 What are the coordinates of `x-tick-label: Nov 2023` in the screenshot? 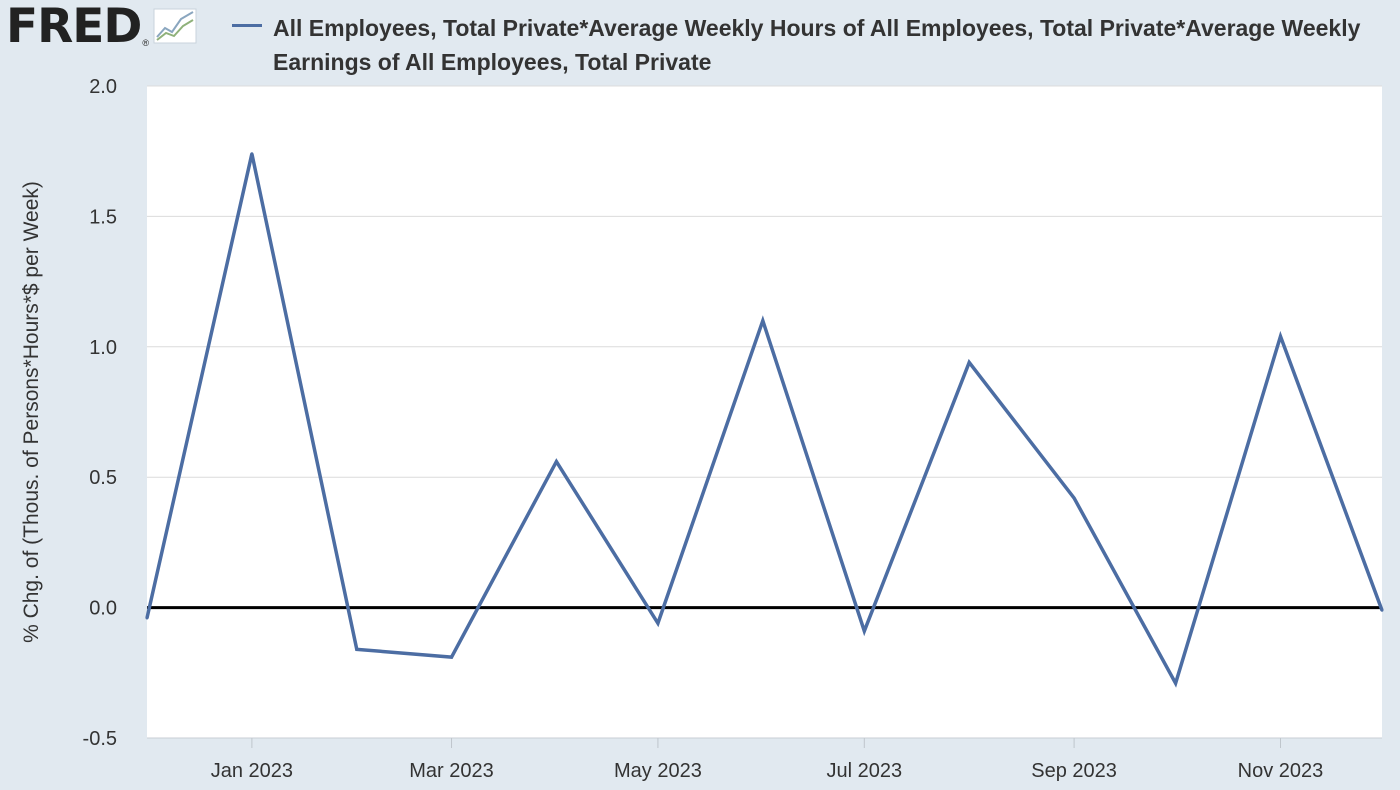 It's located at (1281, 771).